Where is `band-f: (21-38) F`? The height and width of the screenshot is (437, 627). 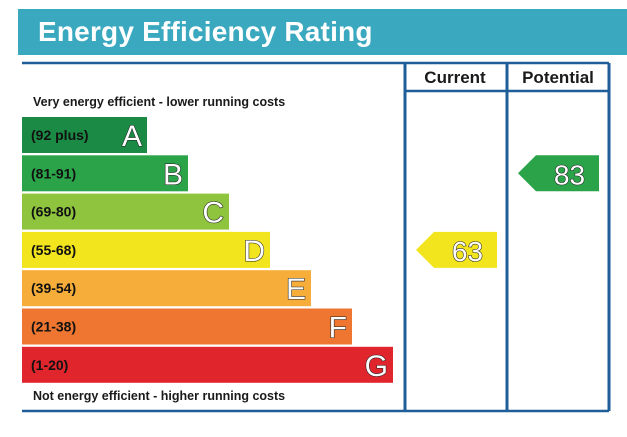
band-f: (21-38) F is located at coordinates (187, 326).